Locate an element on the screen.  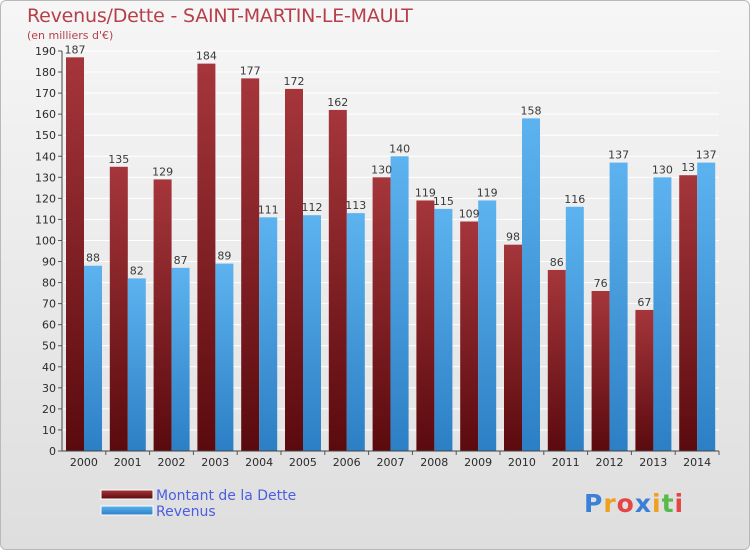
data-label-revenus: 140 is located at coordinates (399, 148).